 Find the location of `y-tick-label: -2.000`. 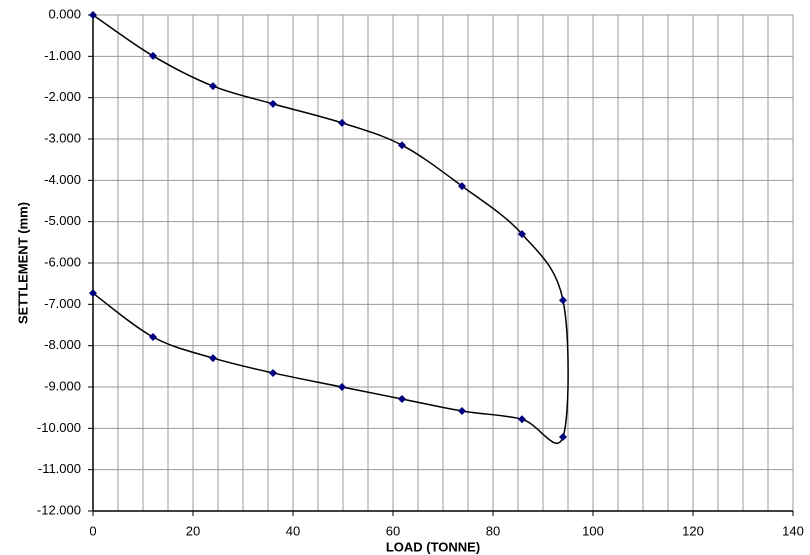

y-tick-label: -2.000 is located at coordinates (62, 96).